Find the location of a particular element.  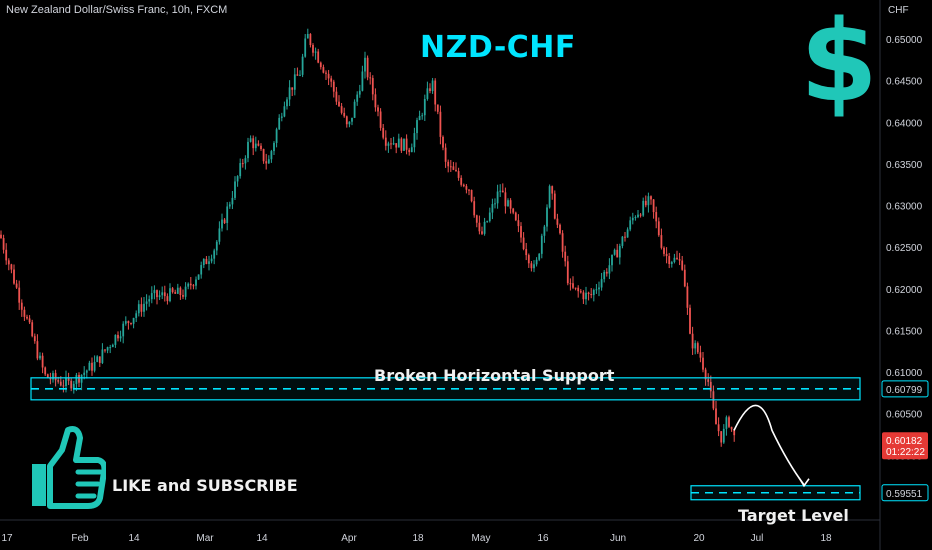

time-tick-label: May is located at coordinates (481, 538).